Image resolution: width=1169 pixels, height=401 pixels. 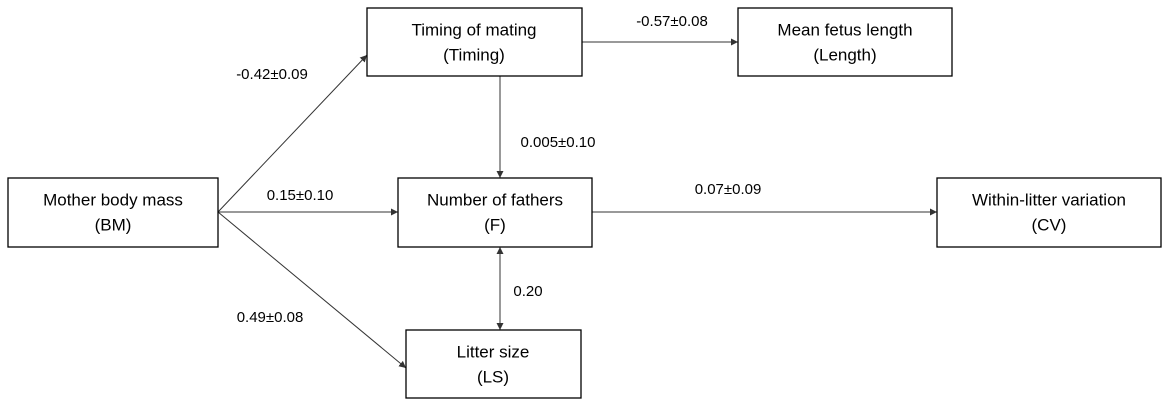 I want to click on node: Litter size (LS), so click(x=493, y=364).